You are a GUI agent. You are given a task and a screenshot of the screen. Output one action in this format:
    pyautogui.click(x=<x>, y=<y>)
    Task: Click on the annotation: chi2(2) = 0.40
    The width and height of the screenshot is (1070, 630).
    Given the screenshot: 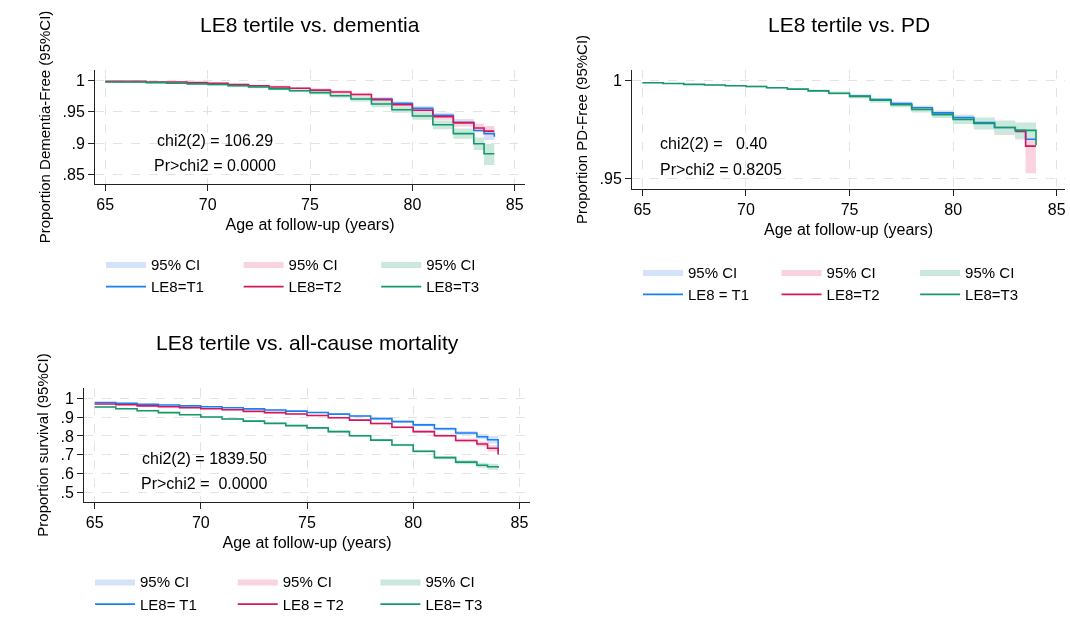 What is the action you would take?
    pyautogui.click(x=714, y=143)
    